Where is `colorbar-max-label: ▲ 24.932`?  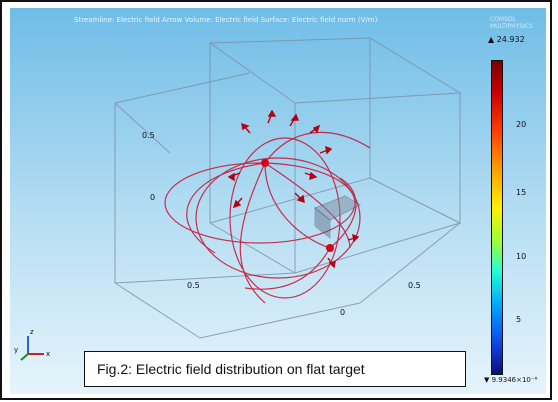
colorbar-max-label: ▲ 24.932 is located at coordinates (506, 39).